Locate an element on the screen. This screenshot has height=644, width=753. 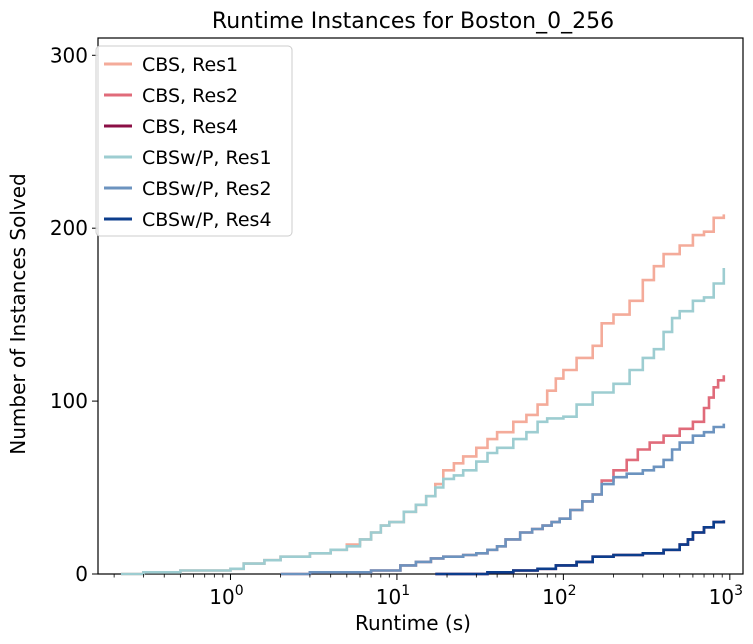
legend-frame is located at coordinates (194, 141).